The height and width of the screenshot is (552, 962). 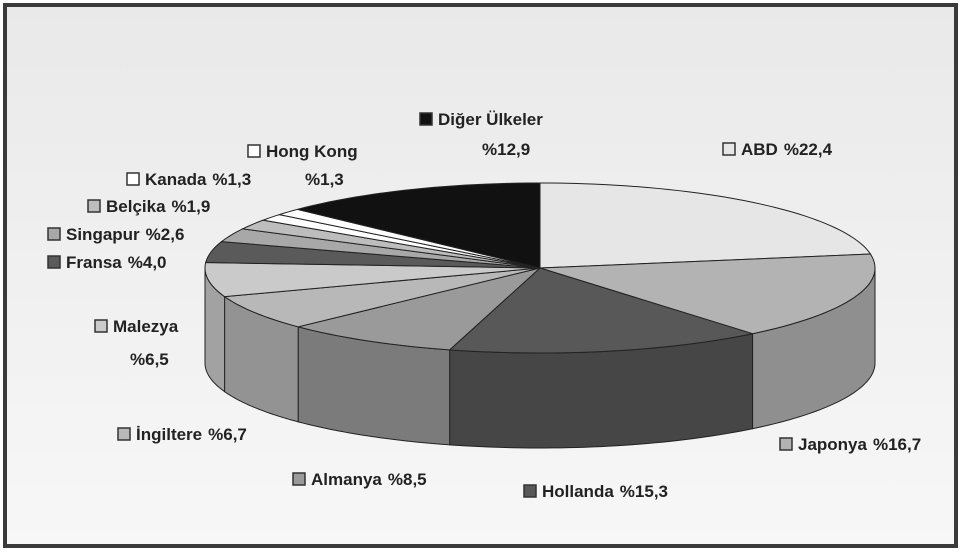 I want to click on slice-value: %12,9, so click(x=506, y=149).